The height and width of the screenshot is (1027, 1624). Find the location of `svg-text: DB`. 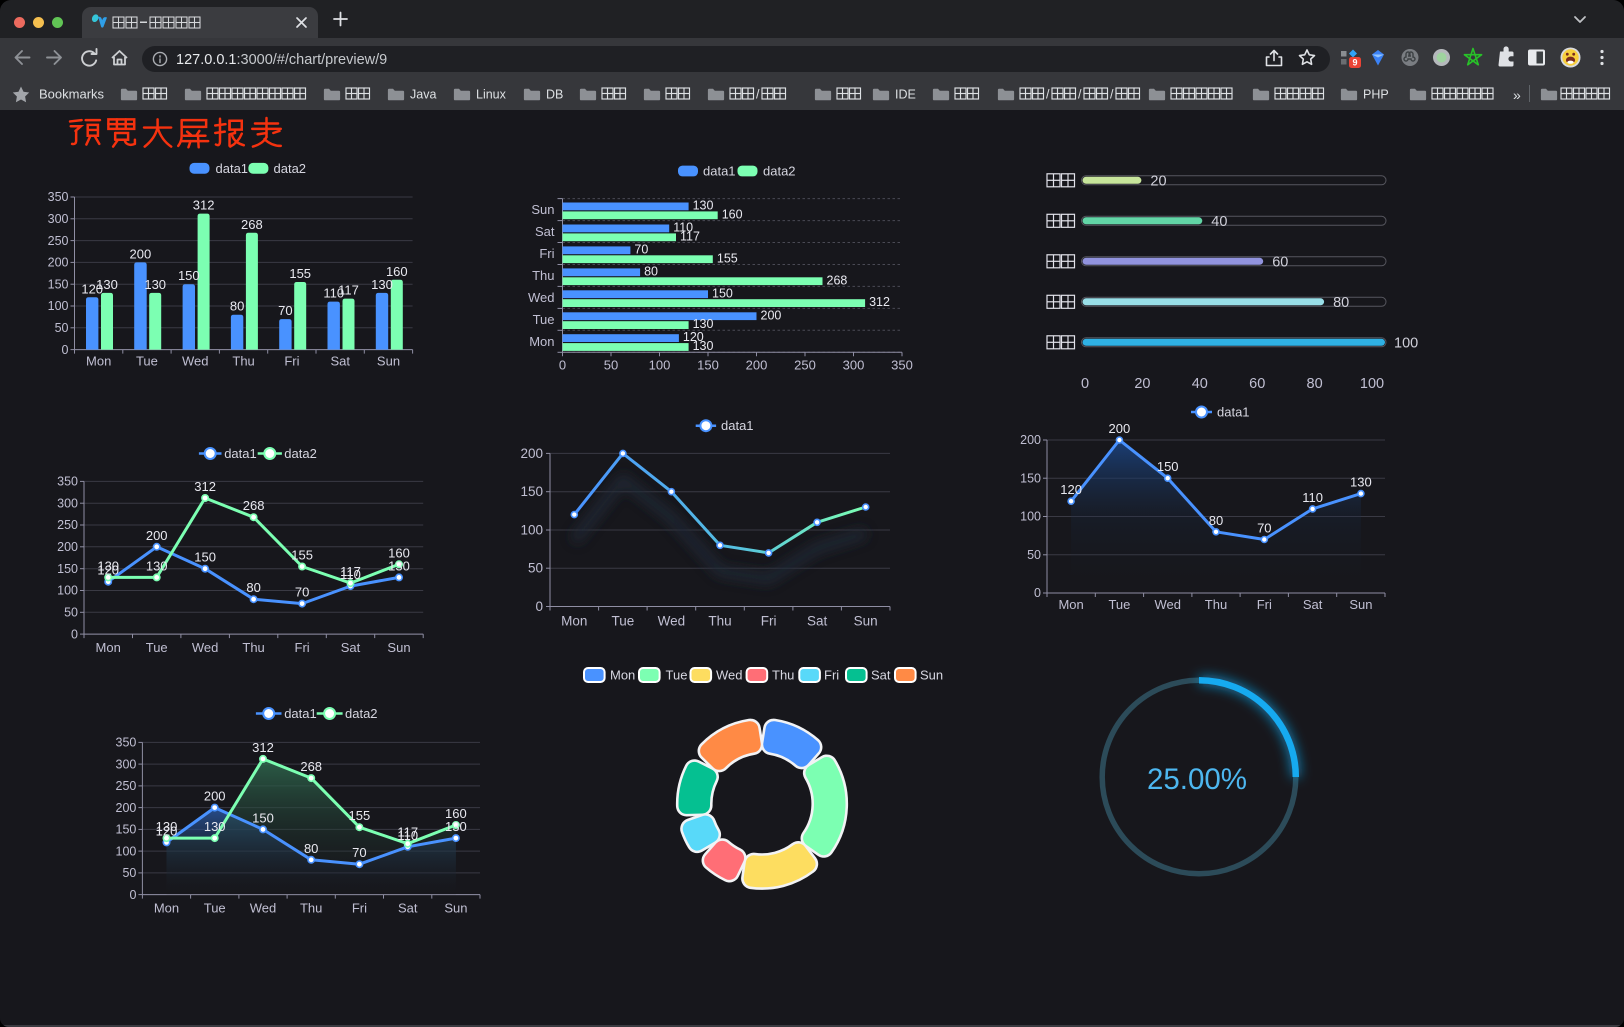

svg-text: DB is located at coordinates (554, 95).